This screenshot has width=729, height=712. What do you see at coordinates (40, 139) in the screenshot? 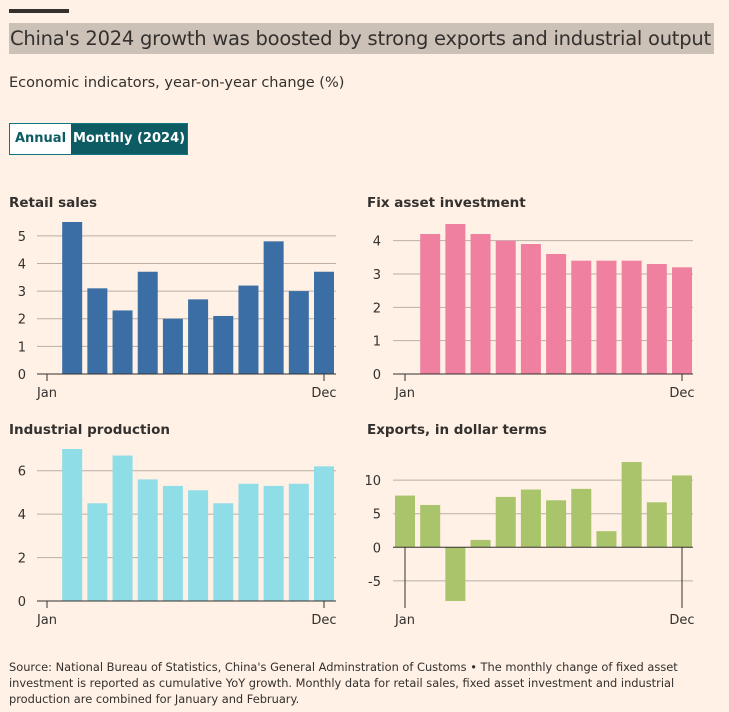
I see `toggle-annual-button: Annual` at bounding box center [40, 139].